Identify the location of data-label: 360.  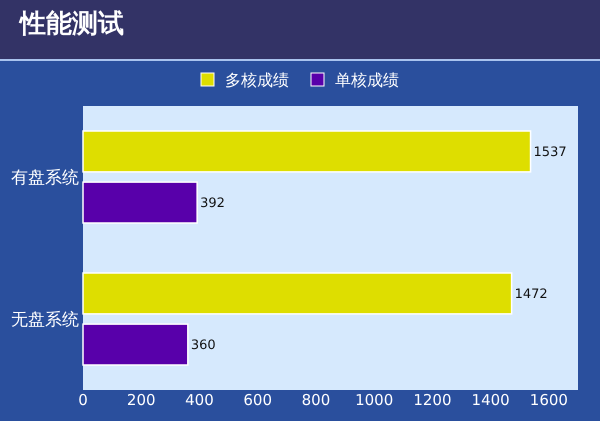
(203, 346).